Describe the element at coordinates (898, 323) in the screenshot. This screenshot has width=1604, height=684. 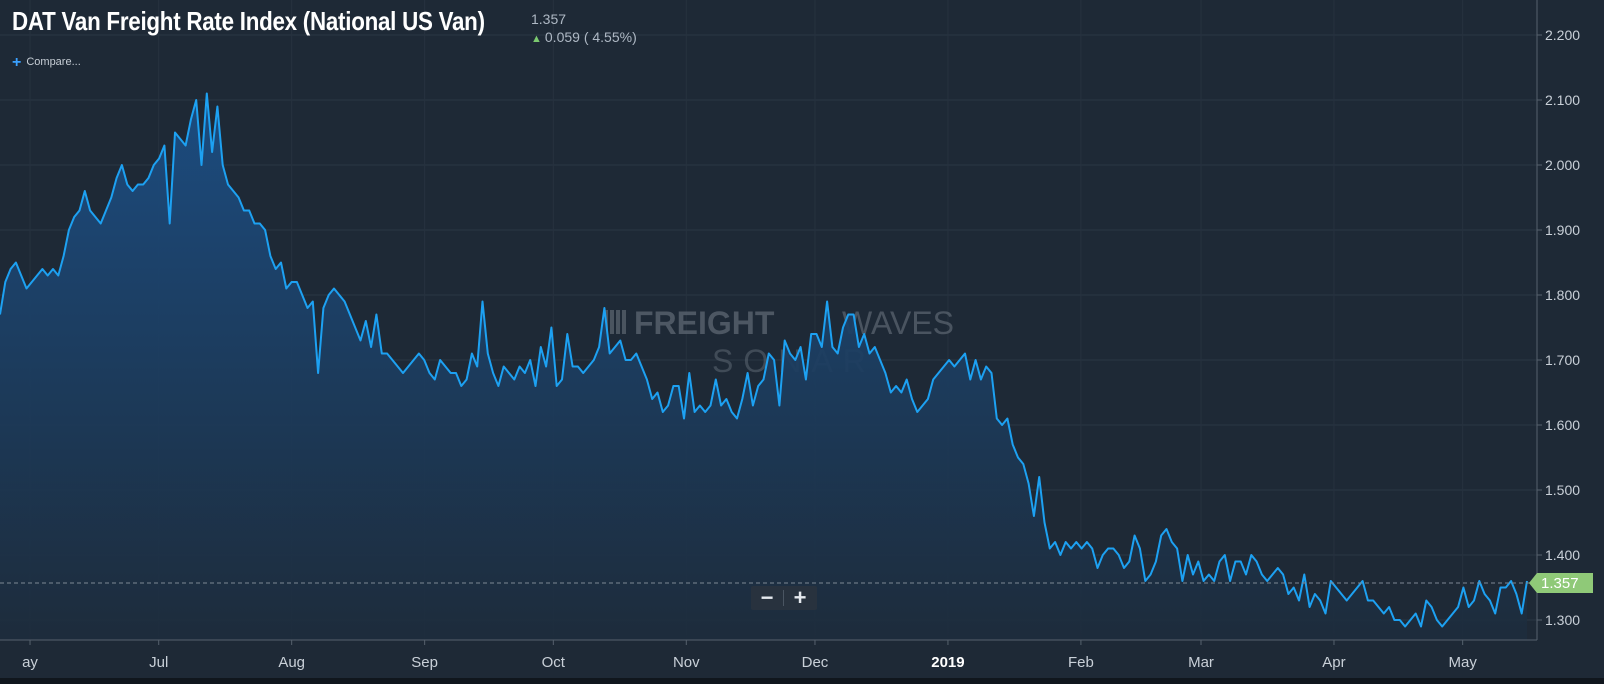
I see `watermark-brand-light: WAVES` at that location.